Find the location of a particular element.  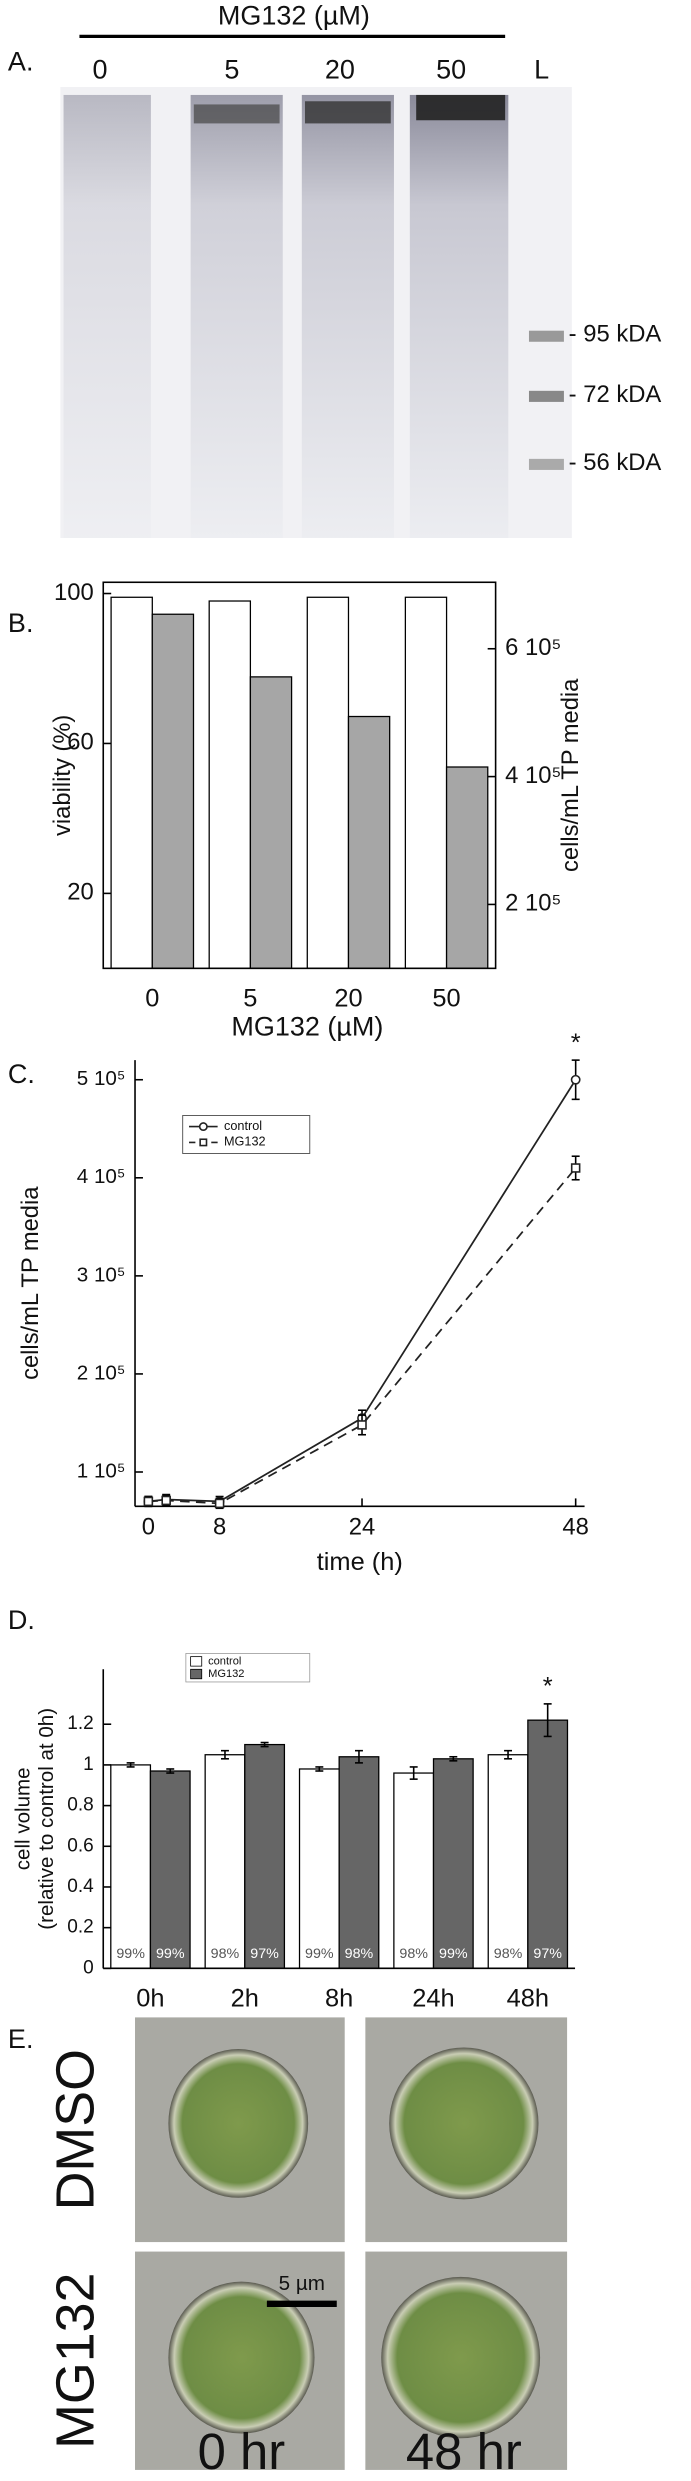

row-label: DMSO is located at coordinates (76, 2129).